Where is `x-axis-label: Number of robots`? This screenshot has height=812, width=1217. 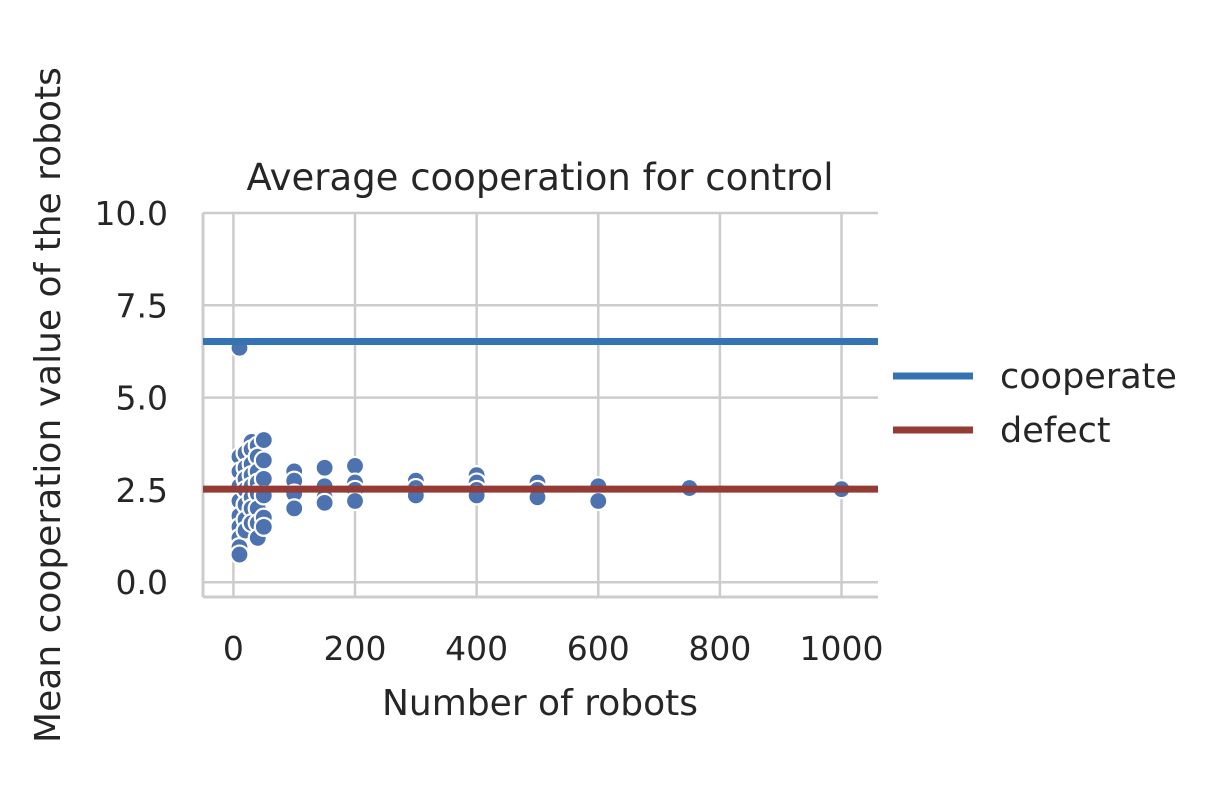
x-axis-label: Number of robots is located at coordinates (540, 703).